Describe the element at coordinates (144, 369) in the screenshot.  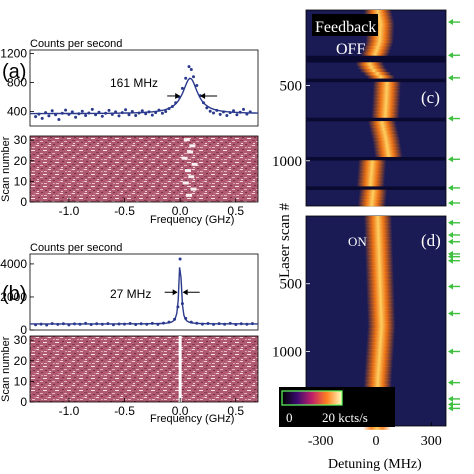
I see `panel-b-heatmap-body` at that location.